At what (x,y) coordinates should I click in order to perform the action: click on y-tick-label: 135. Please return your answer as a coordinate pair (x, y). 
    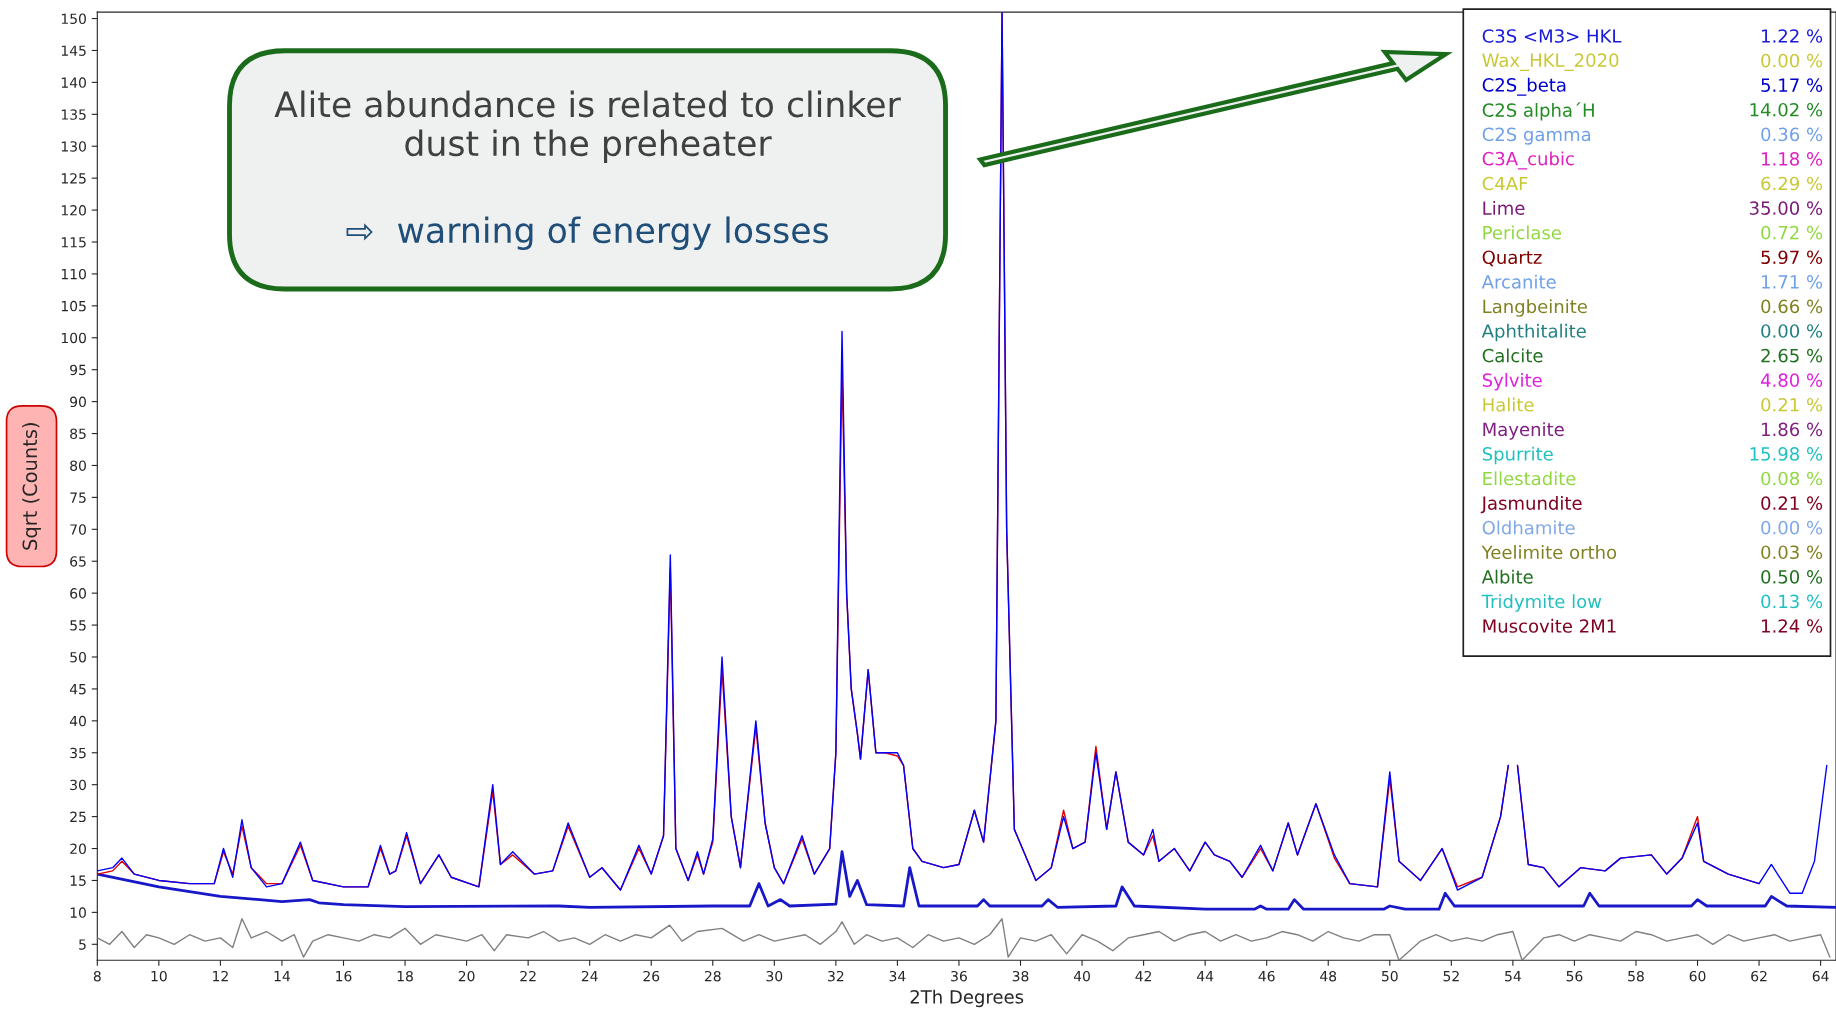
    Looking at the image, I should click on (73, 114).